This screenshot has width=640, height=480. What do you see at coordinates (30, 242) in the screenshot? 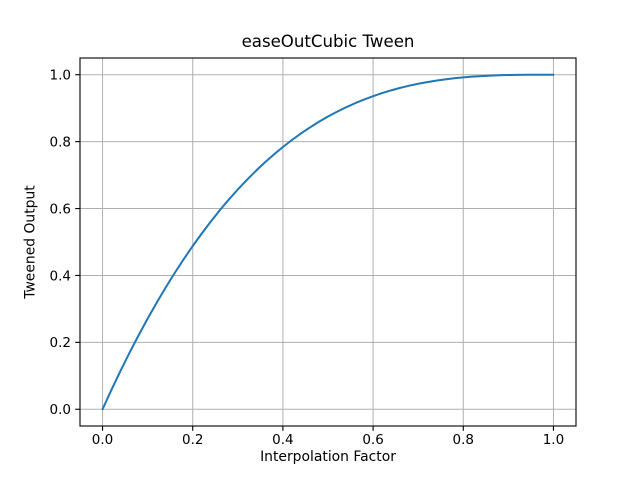
I see `y-axis-label: Tweened Output` at bounding box center [30, 242].